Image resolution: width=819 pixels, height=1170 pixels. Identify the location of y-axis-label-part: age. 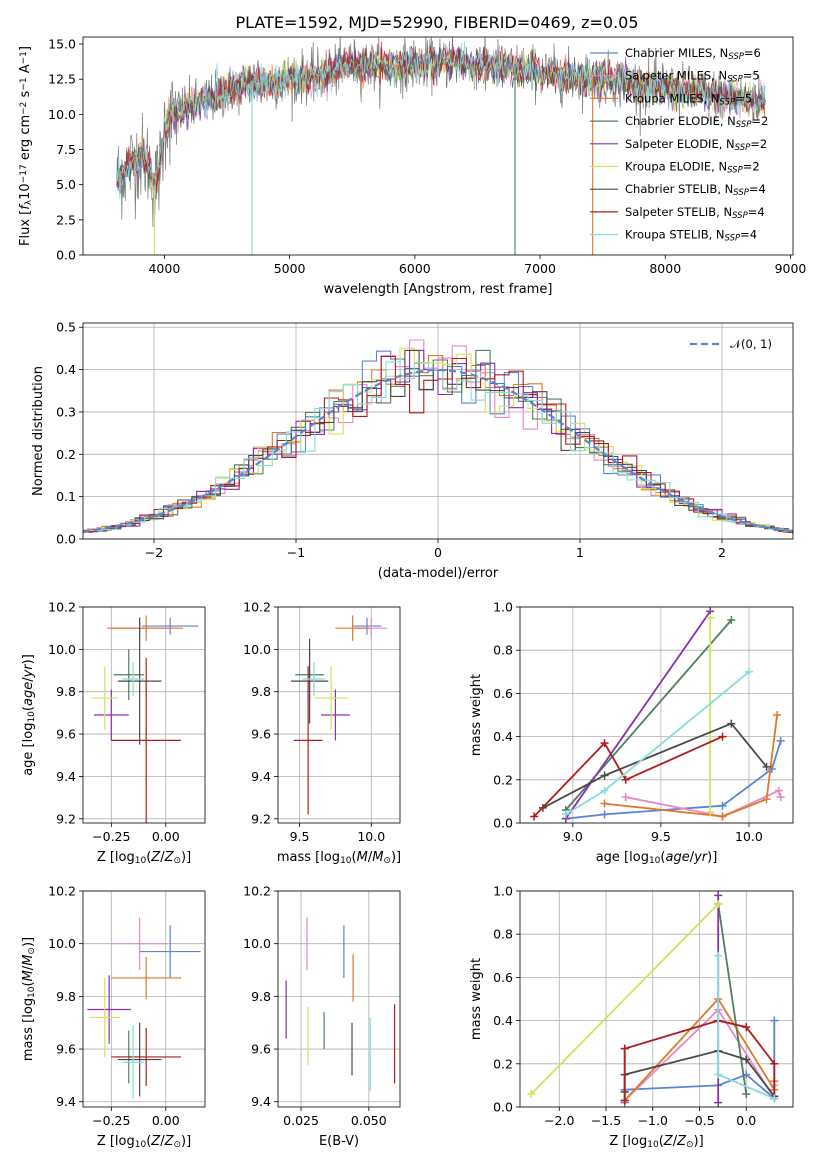
(28, 694).